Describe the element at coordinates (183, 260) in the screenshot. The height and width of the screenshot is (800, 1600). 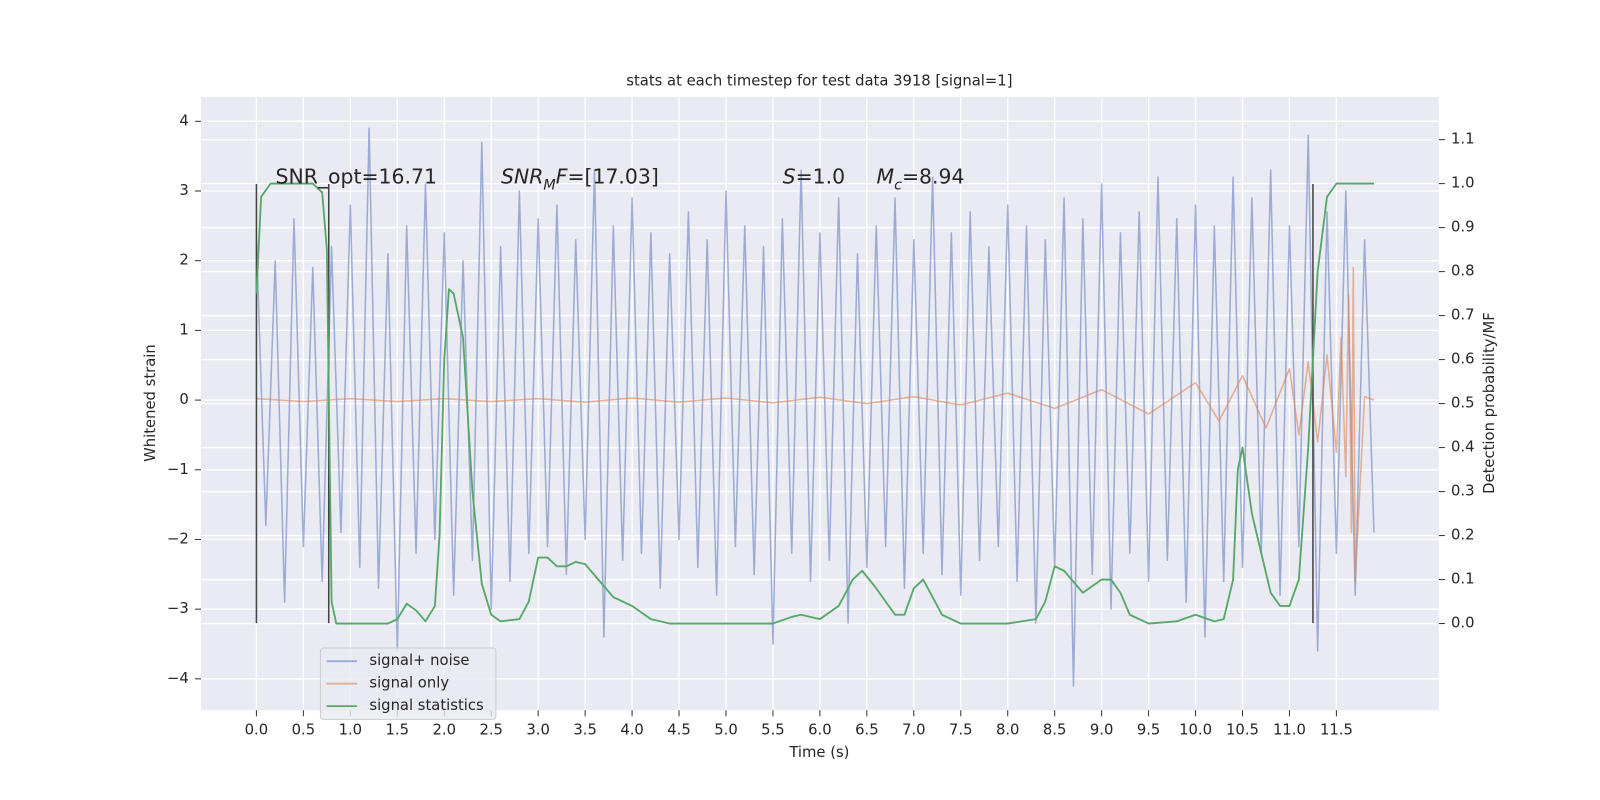
I see `y-tick-label: 2` at that location.